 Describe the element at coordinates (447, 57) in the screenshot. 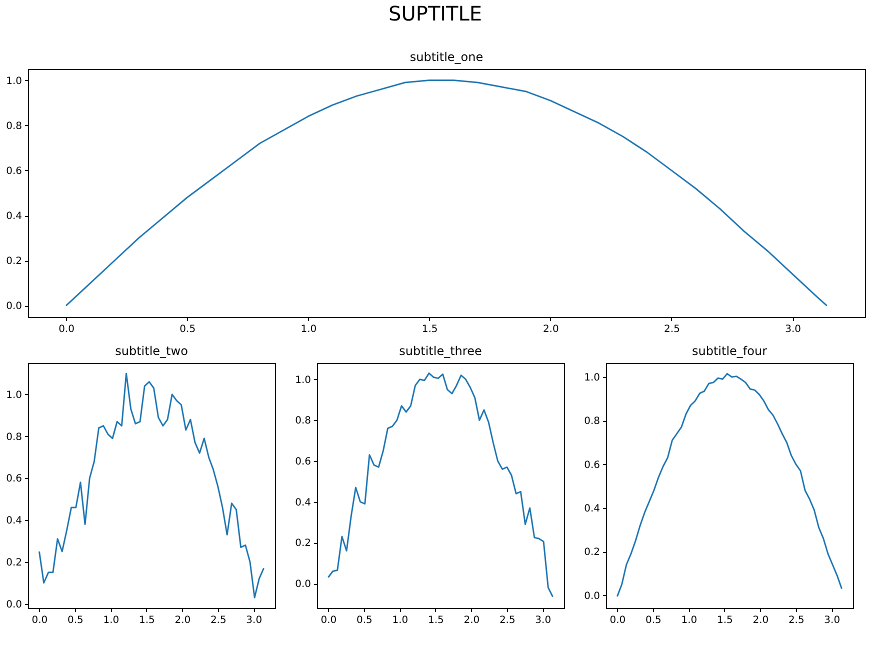

I see `chart-subtitle: subtitle_one` at that location.